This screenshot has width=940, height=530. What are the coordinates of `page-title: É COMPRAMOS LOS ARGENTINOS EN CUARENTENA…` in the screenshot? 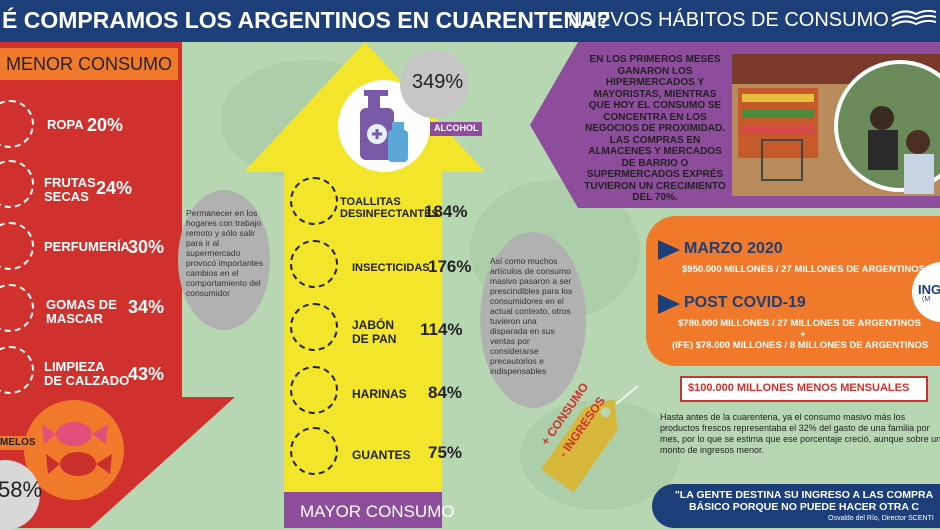 It's located at (306, 20).